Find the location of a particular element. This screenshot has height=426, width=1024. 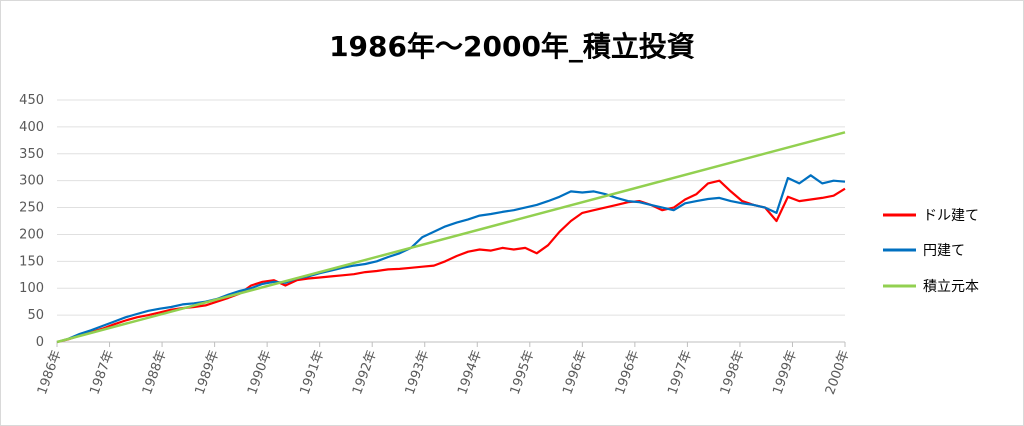

x-tick-label: 1992年 is located at coordinates (365, 372).